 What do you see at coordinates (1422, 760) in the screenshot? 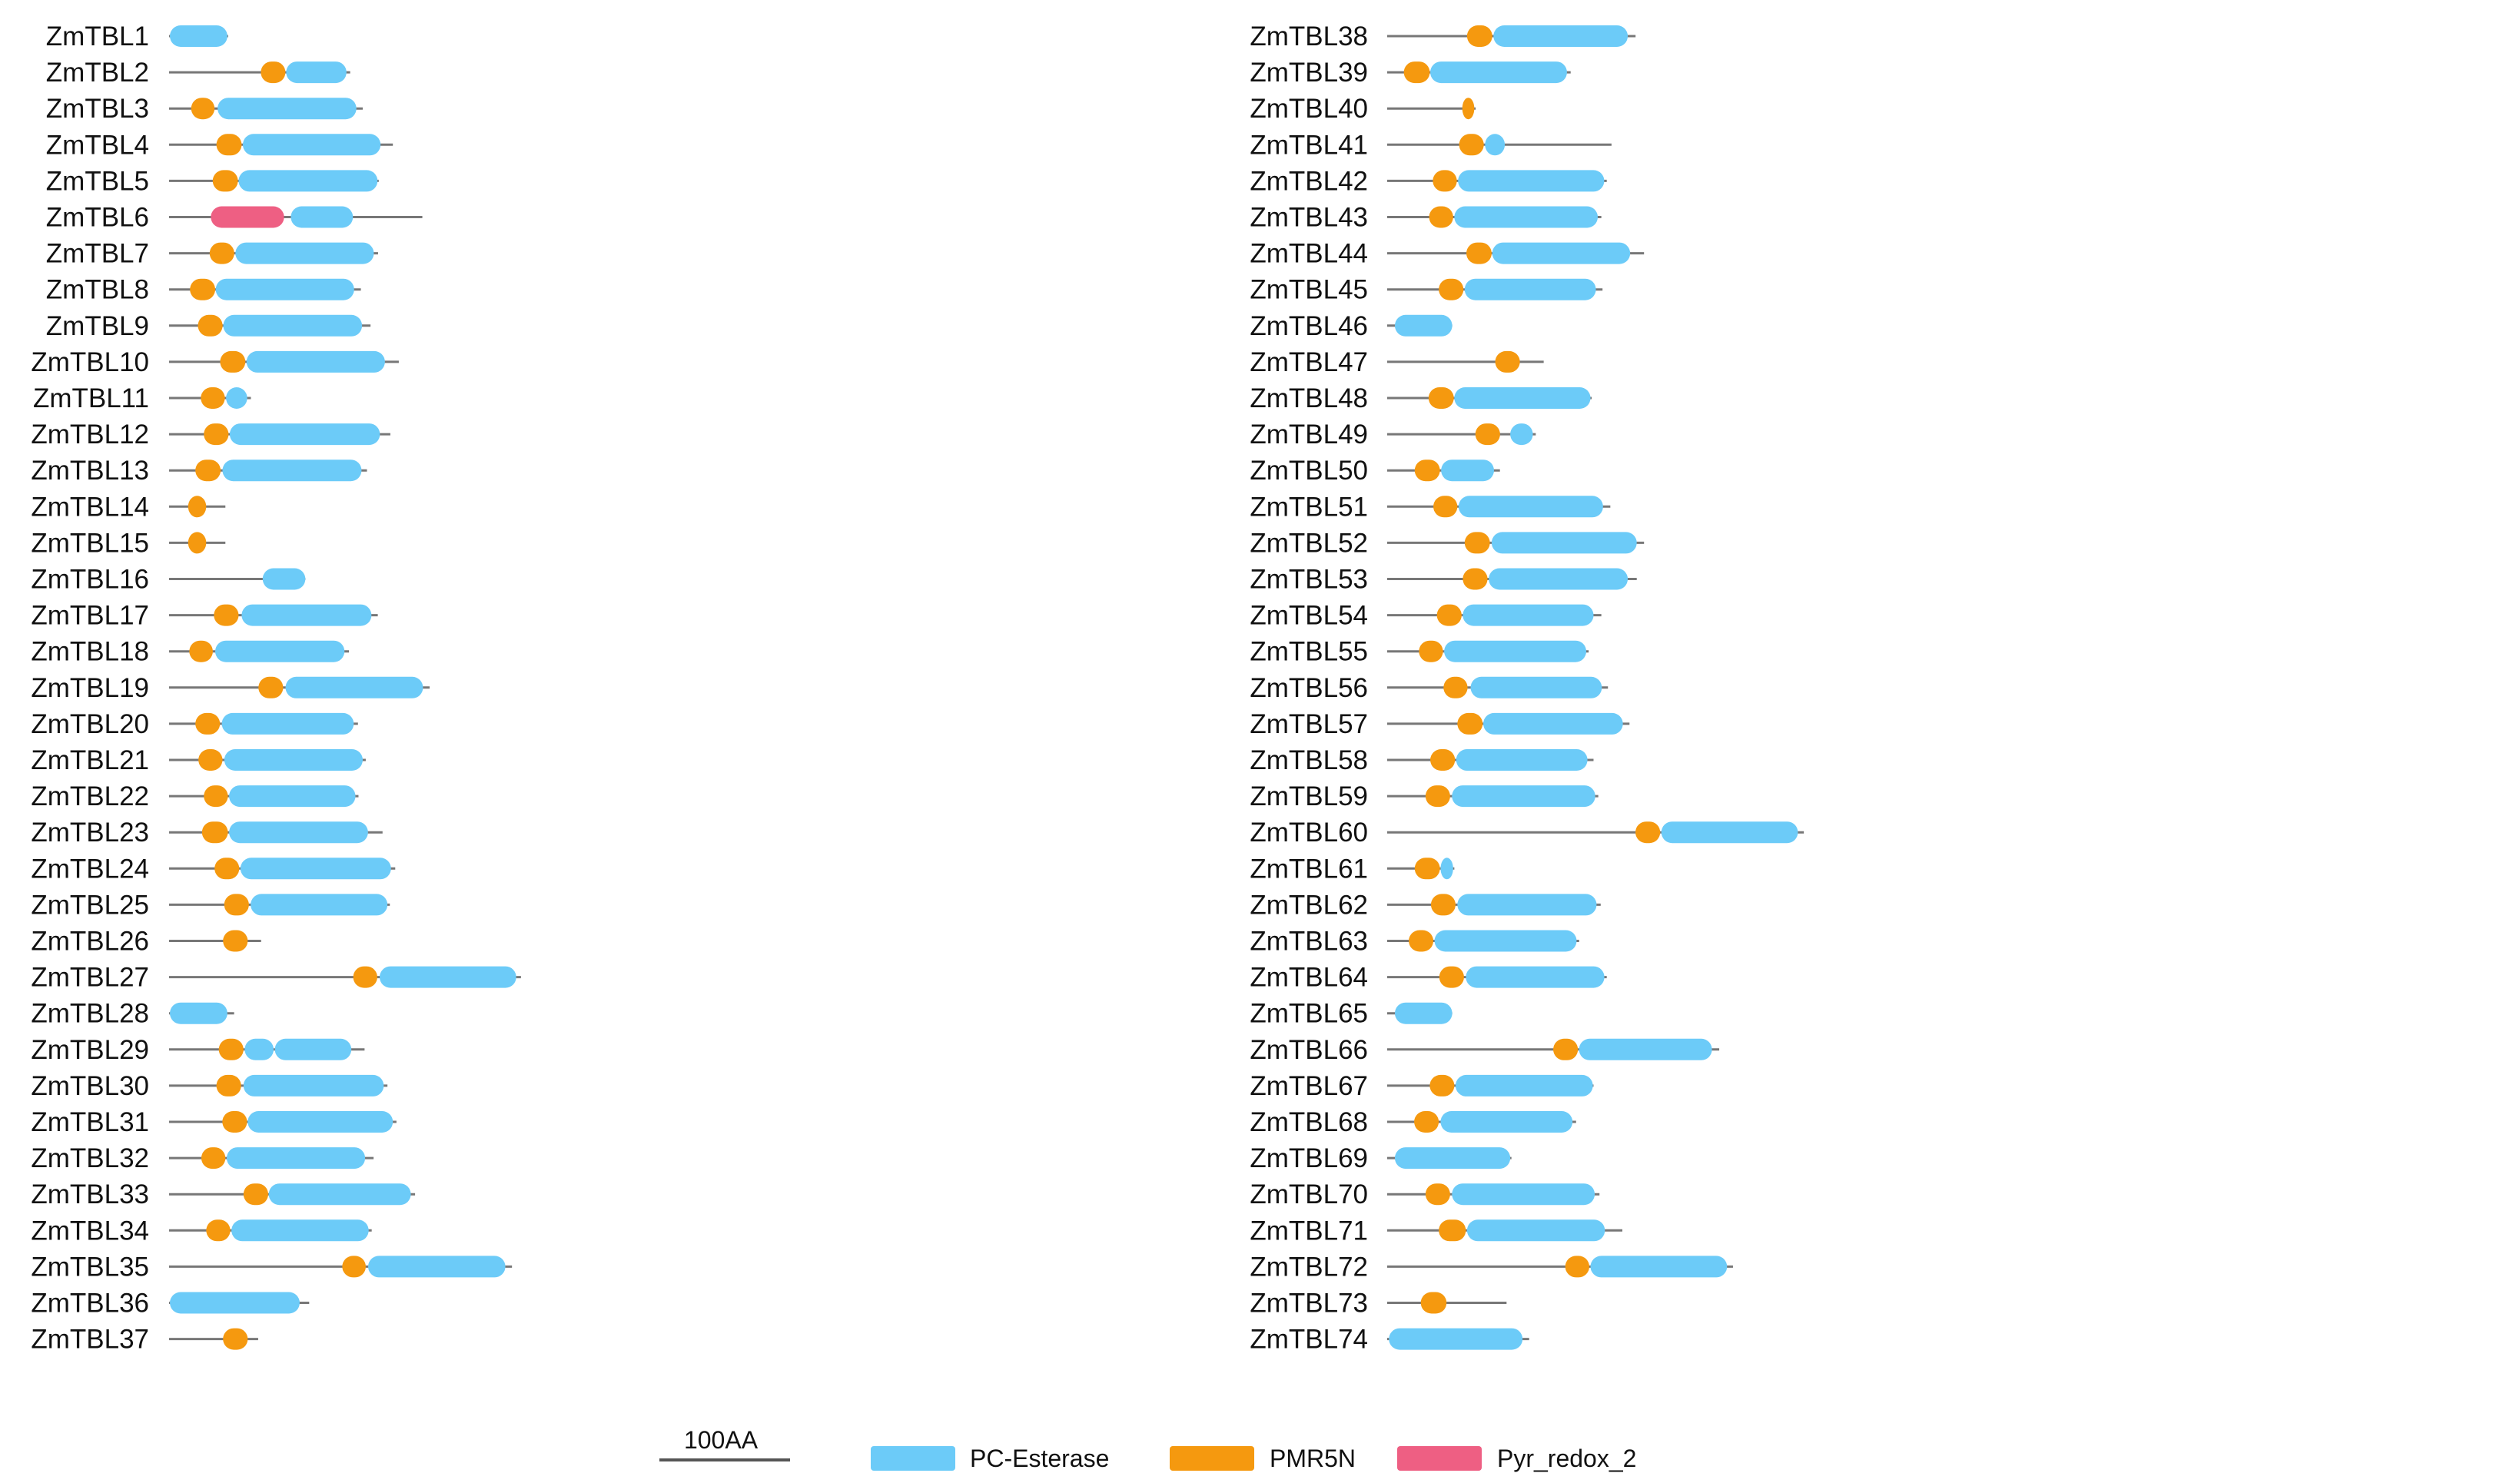
I see `protein-row-zmtbl58: ZmTBL58` at bounding box center [1422, 760].